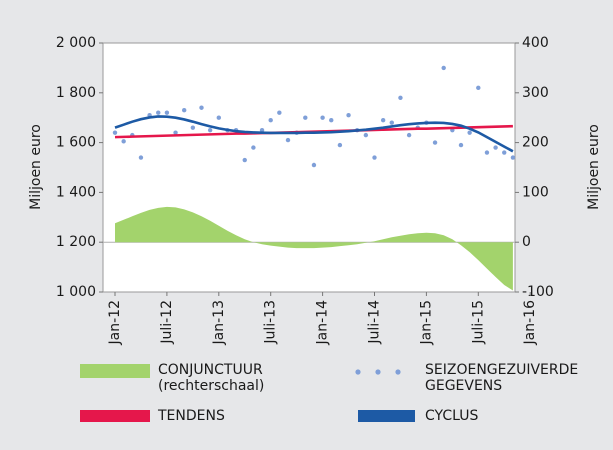  I want to click on line, so click(314, 134).